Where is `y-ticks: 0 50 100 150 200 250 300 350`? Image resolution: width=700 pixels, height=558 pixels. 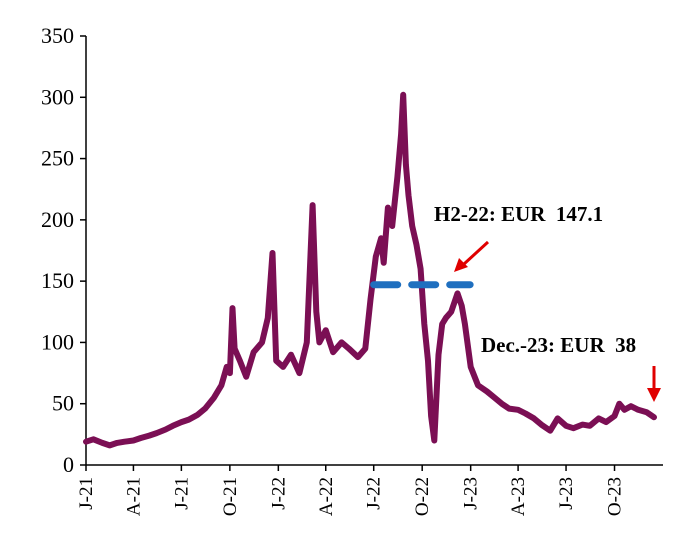 y-ticks: 0 50 100 150 200 250 300 350 is located at coordinates (63, 250).